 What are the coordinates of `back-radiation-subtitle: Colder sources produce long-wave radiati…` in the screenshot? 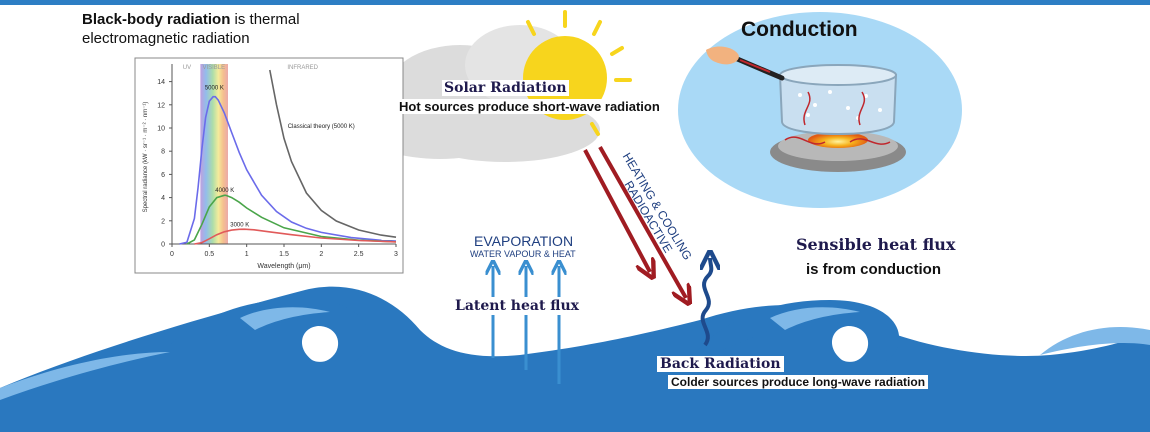 It's located at (798, 382).